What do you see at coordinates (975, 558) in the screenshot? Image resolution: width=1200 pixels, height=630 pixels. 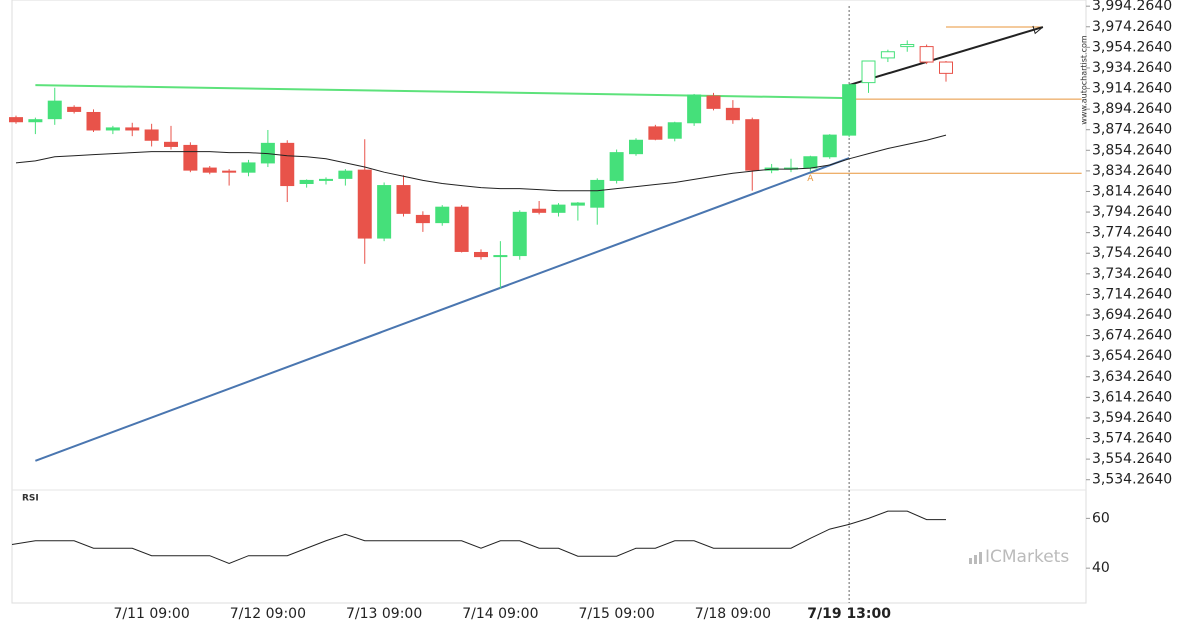 I see `logo-icon` at bounding box center [975, 558].